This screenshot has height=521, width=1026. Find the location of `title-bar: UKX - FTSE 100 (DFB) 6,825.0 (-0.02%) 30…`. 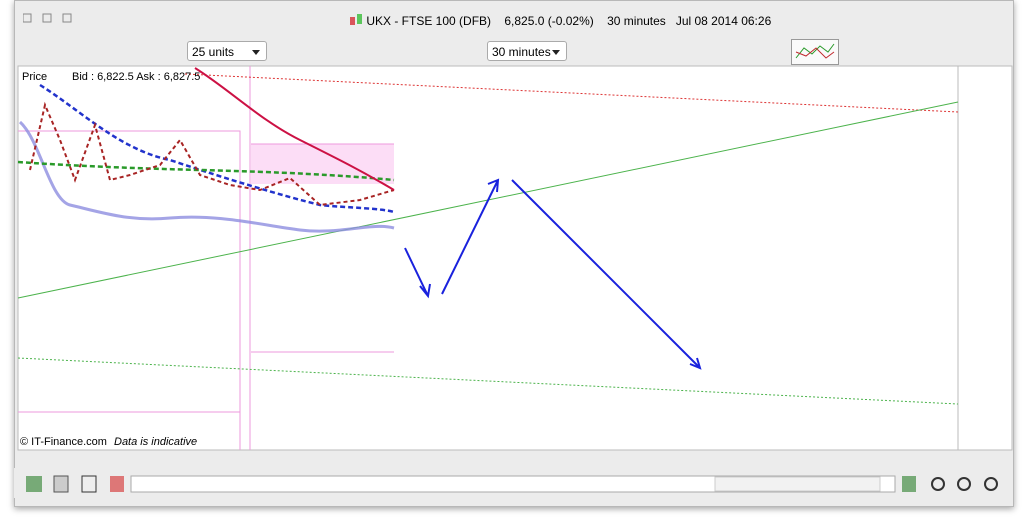

title-bar: UKX - FTSE 100 (DFB) 6,825.0 (-0.02%) 30… is located at coordinates (560, 20).